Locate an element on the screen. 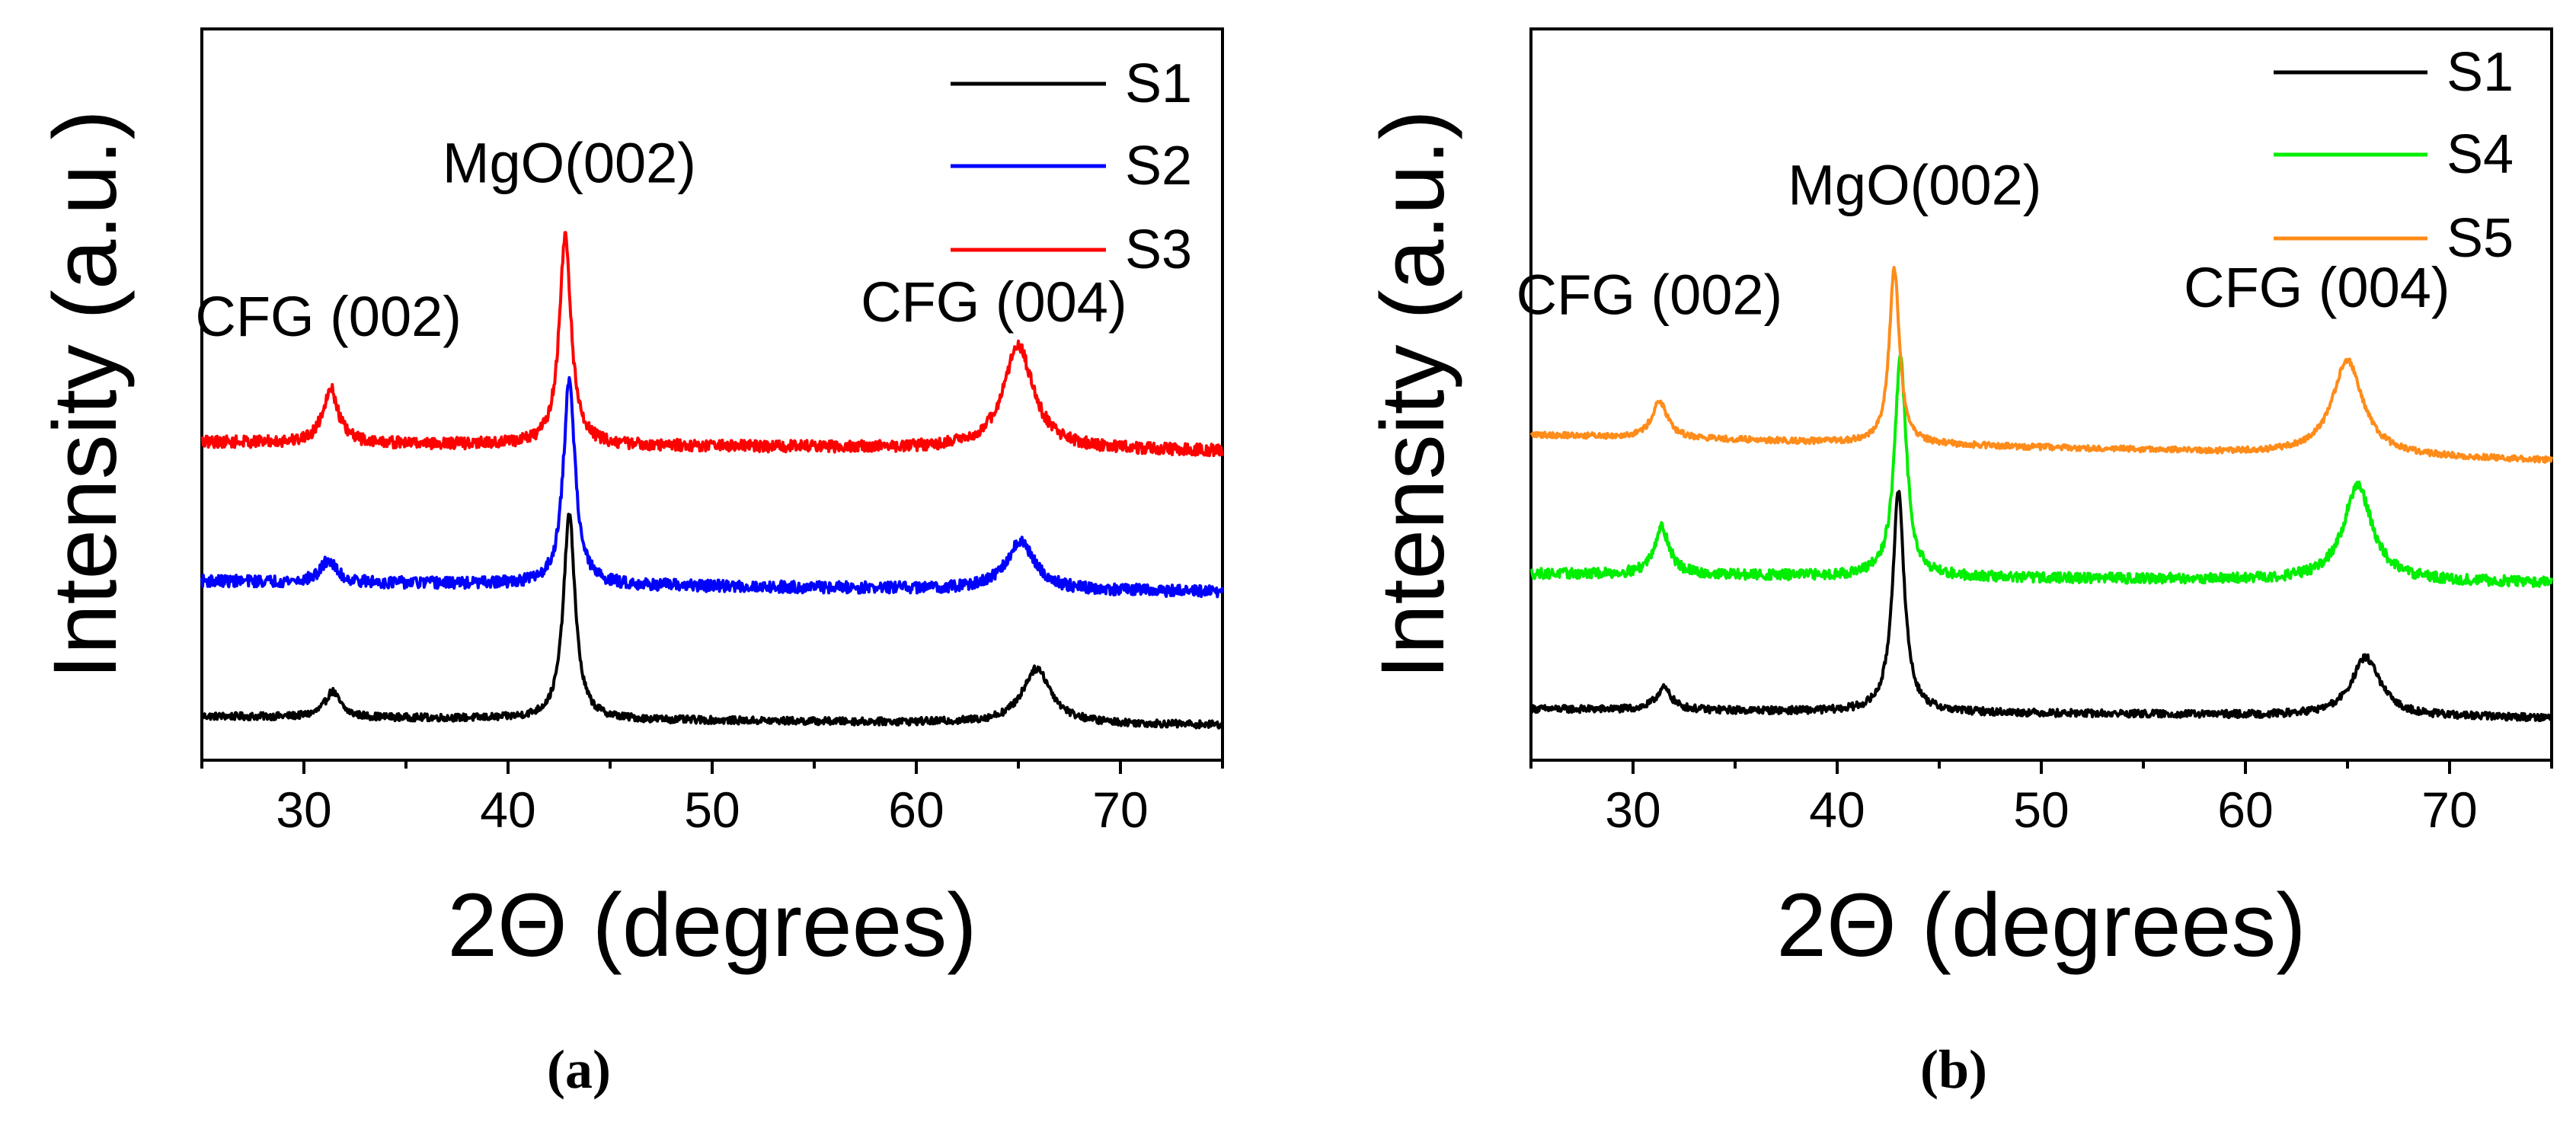 This screenshot has height=1122, width=2576. series-line-s4 is located at coordinates (2041, 471).